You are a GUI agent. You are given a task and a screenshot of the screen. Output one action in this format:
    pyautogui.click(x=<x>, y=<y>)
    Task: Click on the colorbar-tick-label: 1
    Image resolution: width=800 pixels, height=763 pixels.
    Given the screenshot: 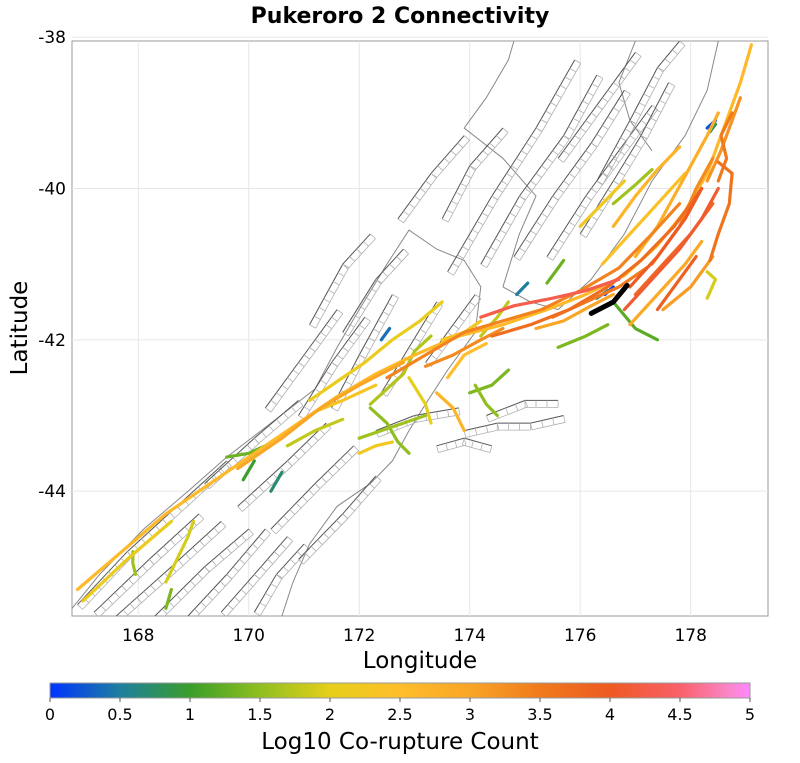 What is the action you would take?
    pyautogui.click(x=190, y=714)
    